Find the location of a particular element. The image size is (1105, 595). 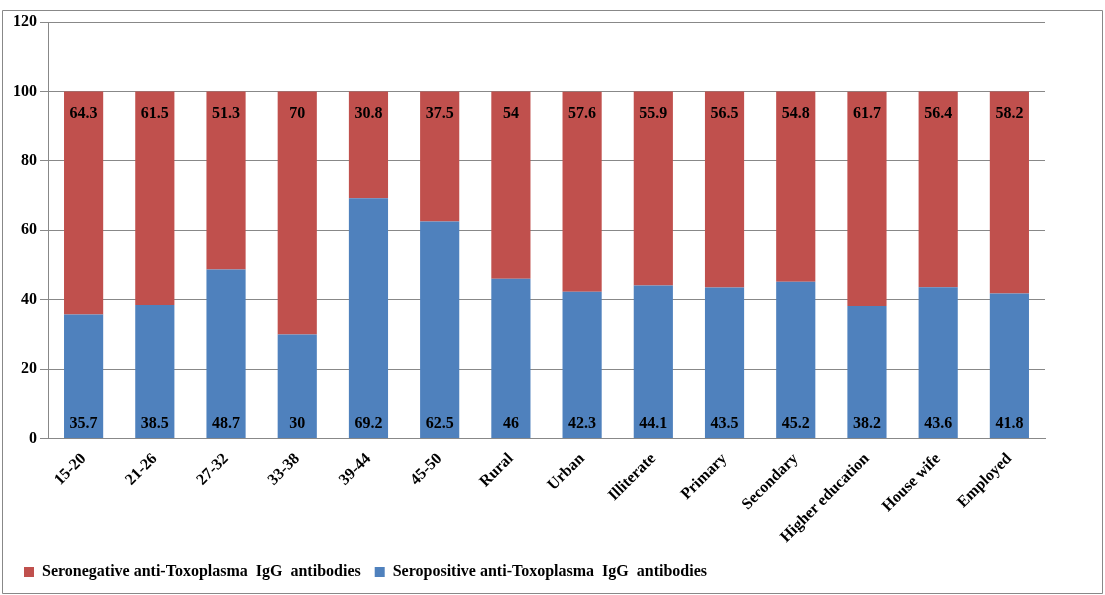

data-label: 58.2 is located at coordinates (1009, 112).